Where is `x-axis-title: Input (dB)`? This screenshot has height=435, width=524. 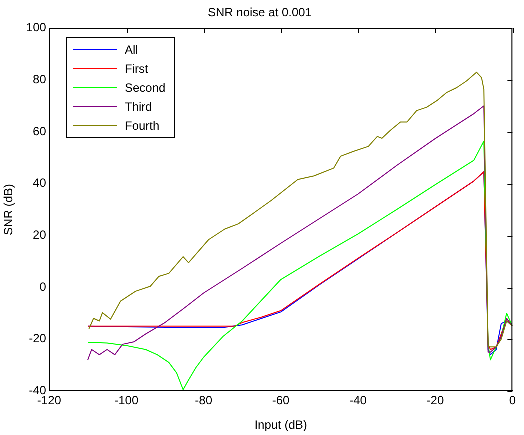 x-axis-title: Input (dB) is located at coordinates (281, 425).